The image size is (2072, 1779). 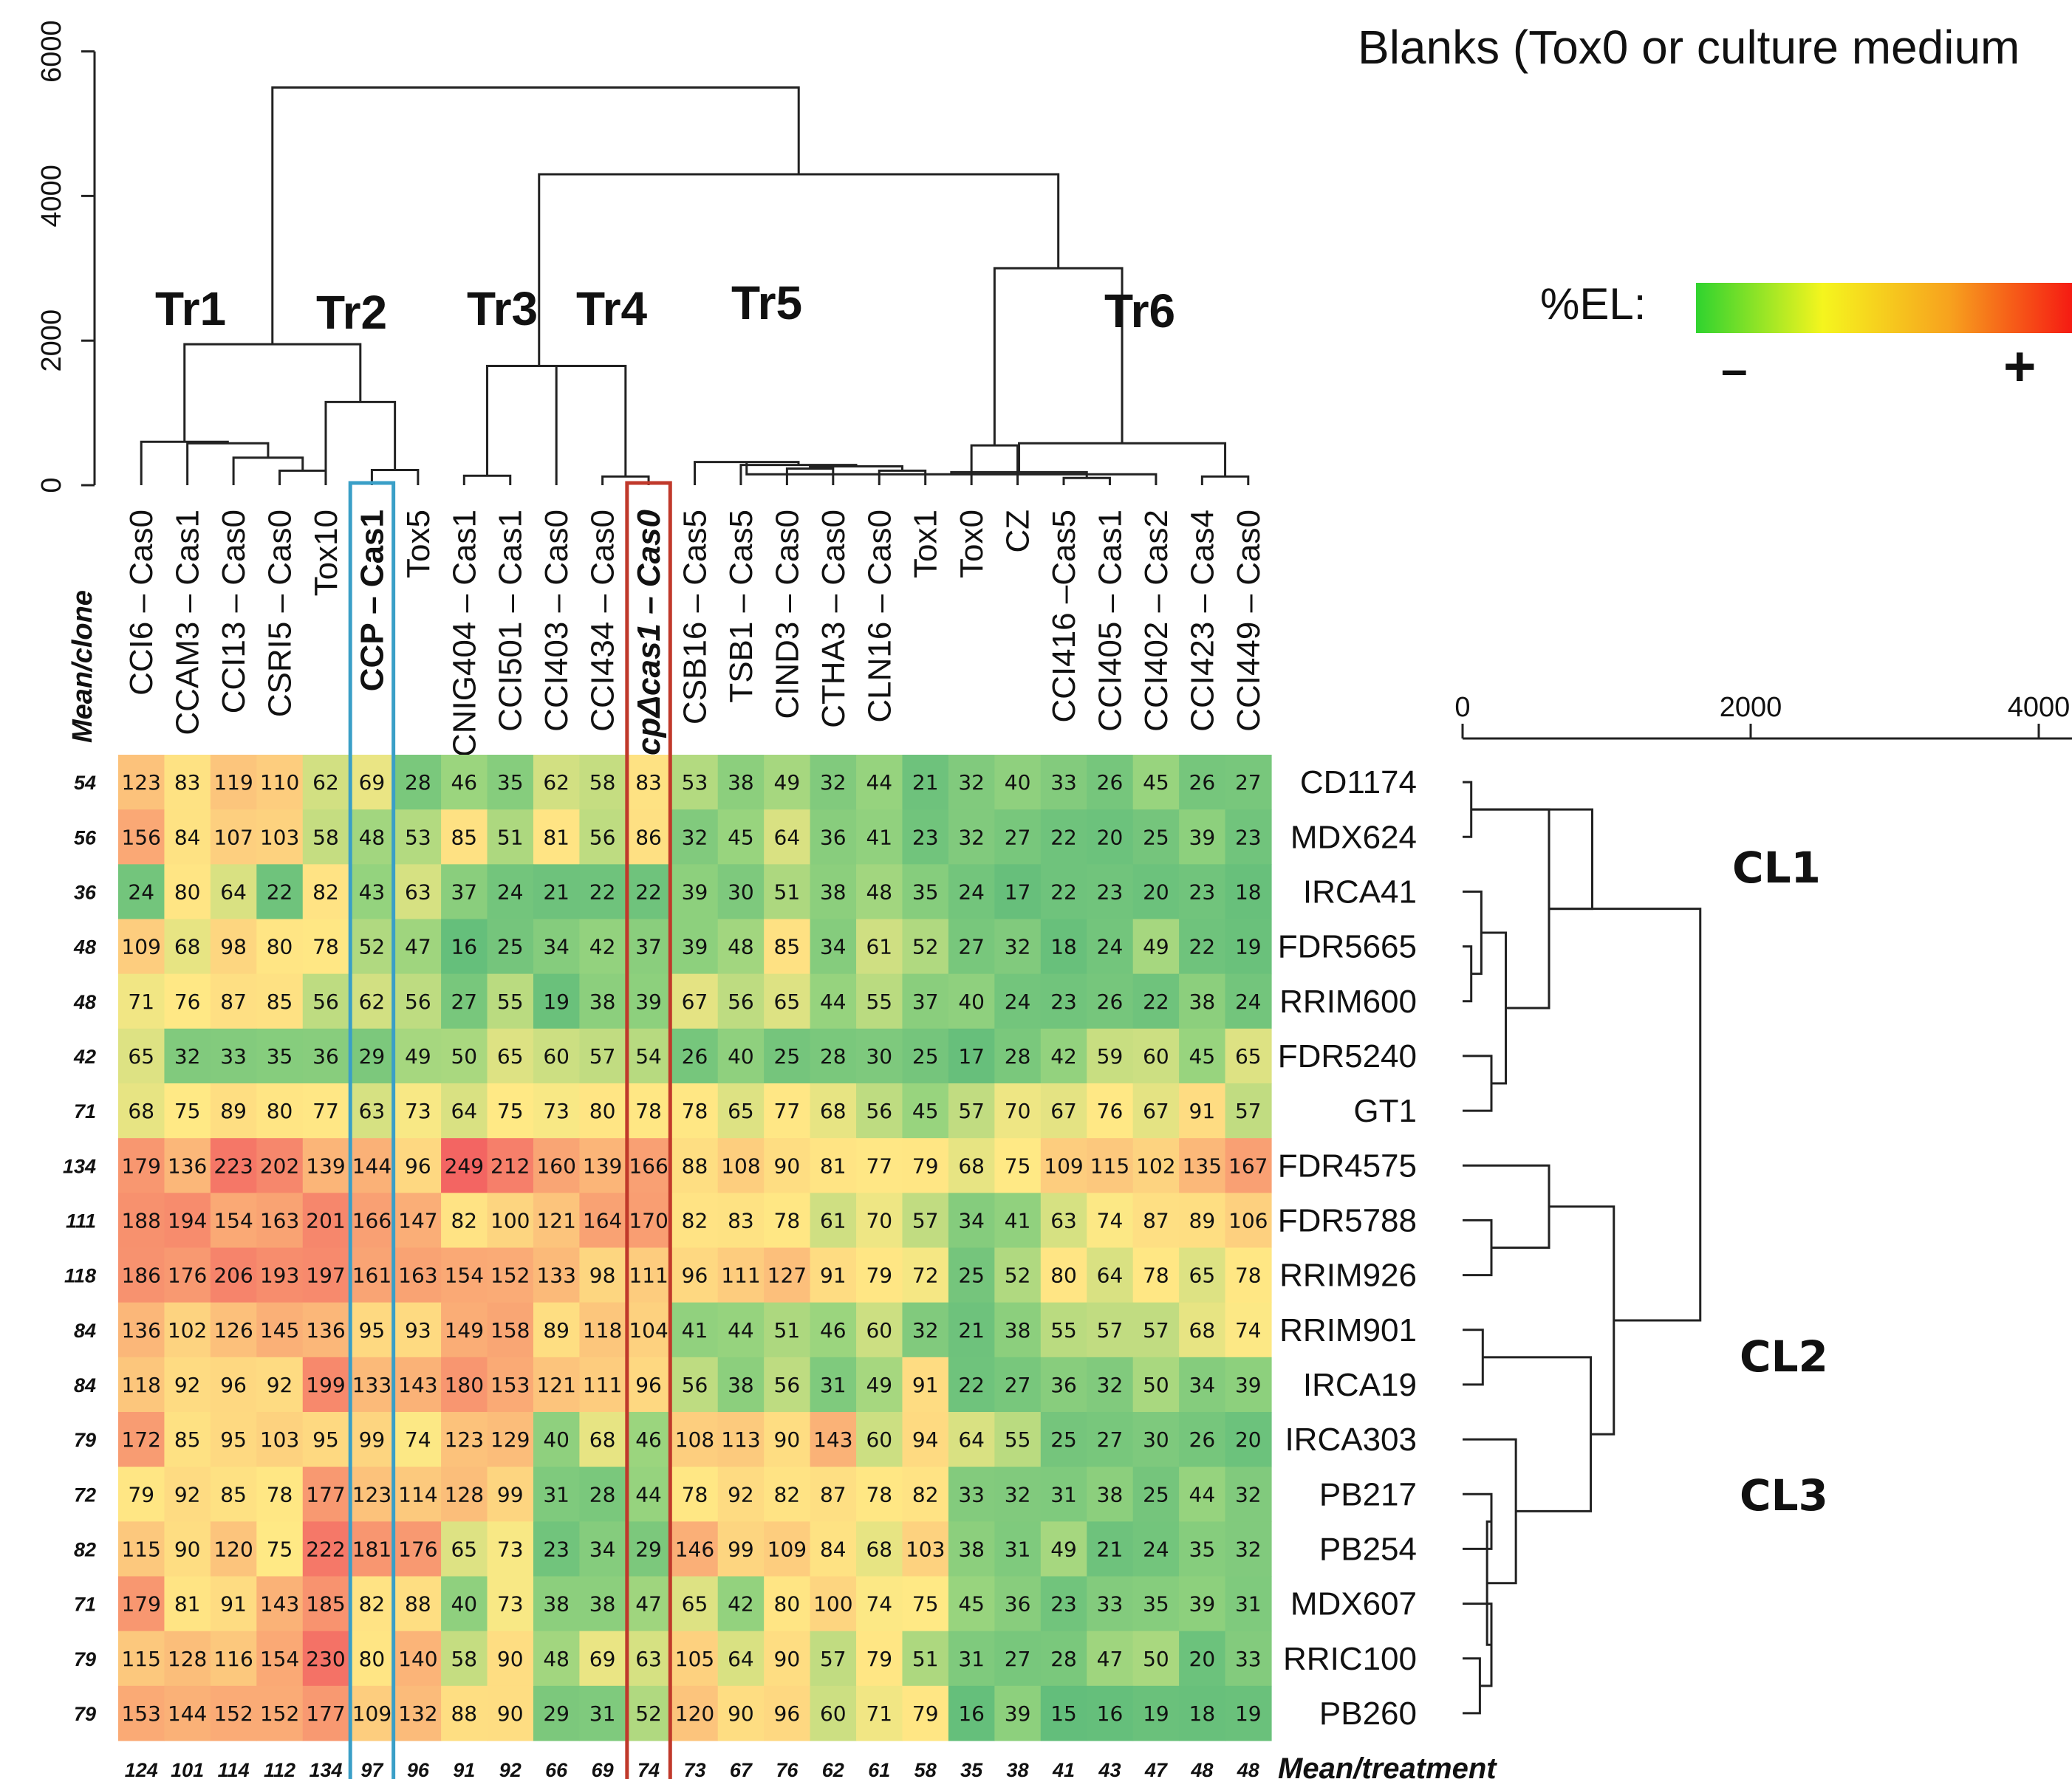 I want to click on cell-value: 99, so click(x=741, y=1549).